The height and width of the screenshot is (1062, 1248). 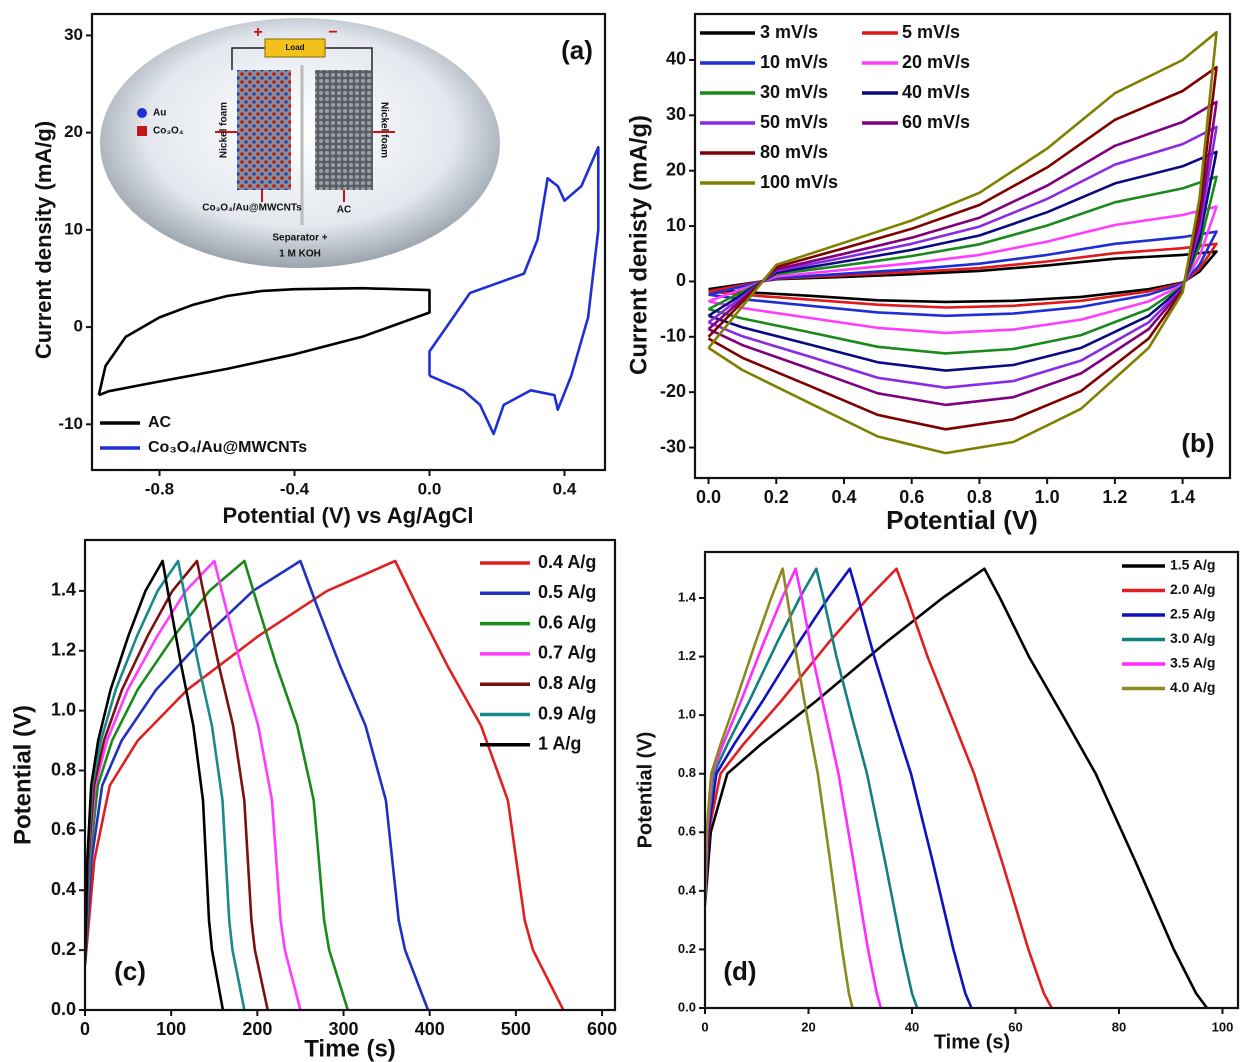 What do you see at coordinates (344, 130) in the screenshot?
I see `right-electrode` at bounding box center [344, 130].